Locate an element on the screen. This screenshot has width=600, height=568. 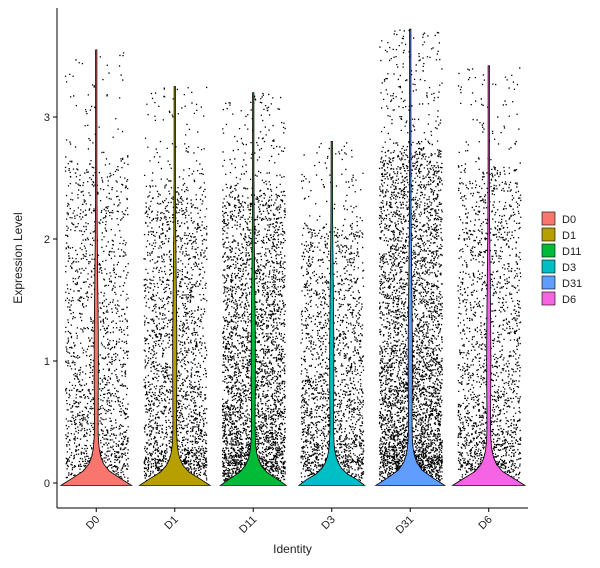
violin-D31 is located at coordinates (410, 257).